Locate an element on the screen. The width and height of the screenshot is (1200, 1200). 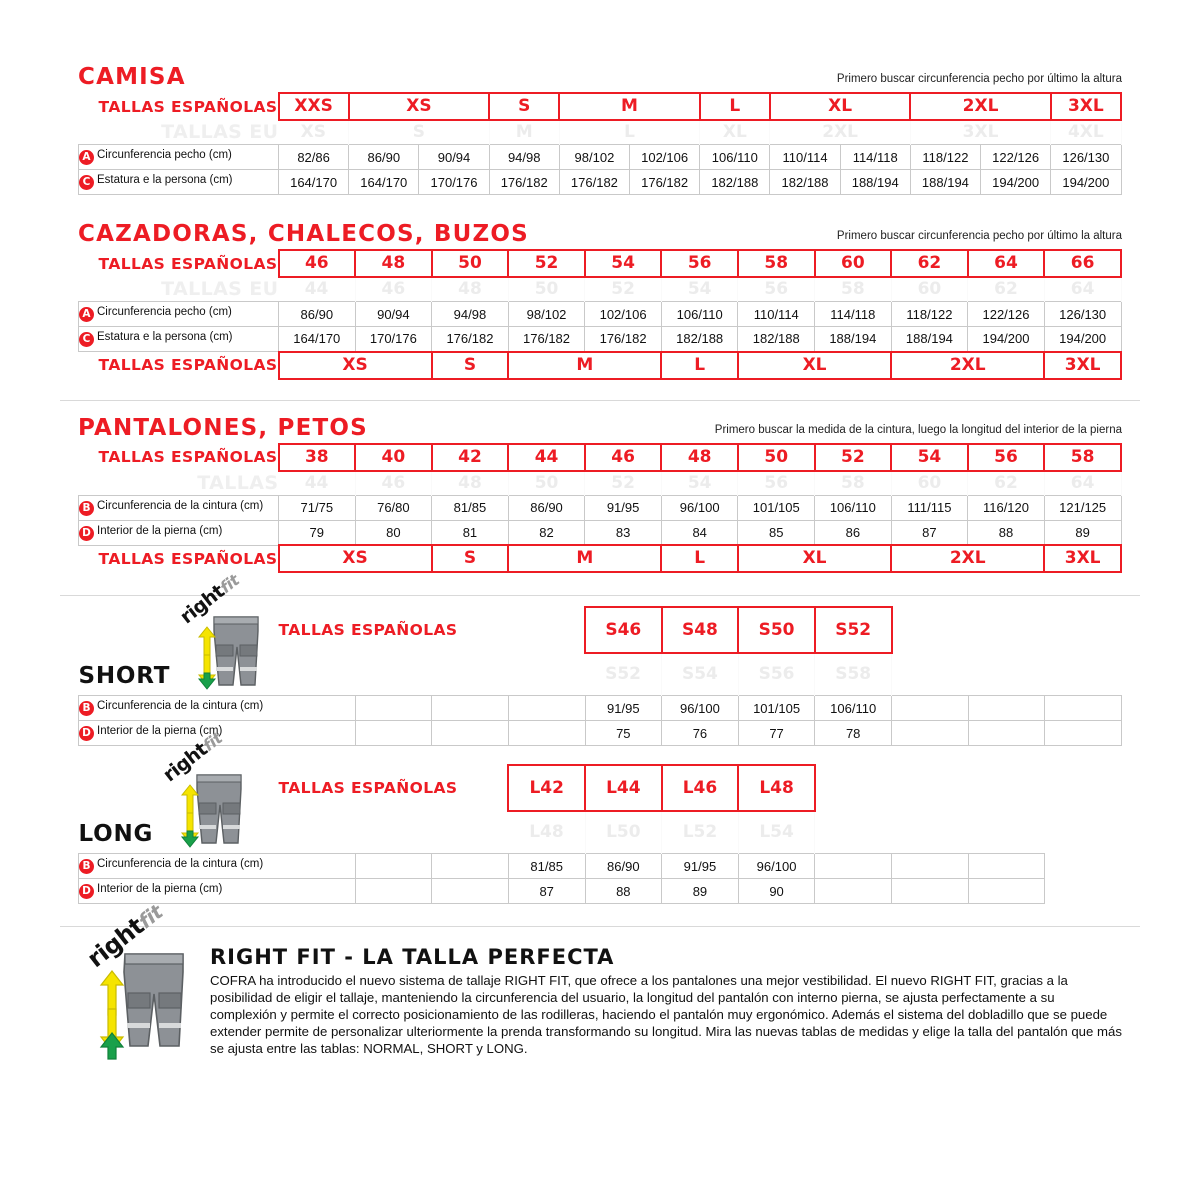
long-eu-3: L54 is located at coordinates (777, 832).